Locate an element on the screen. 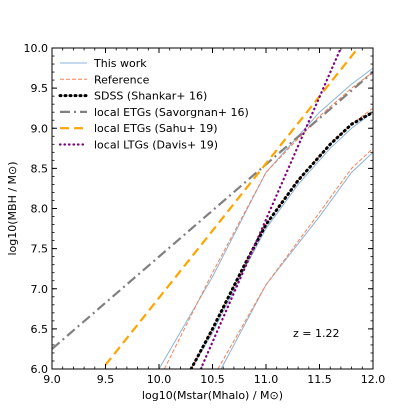  y-tick-label: 8.5 is located at coordinates (40, 168).